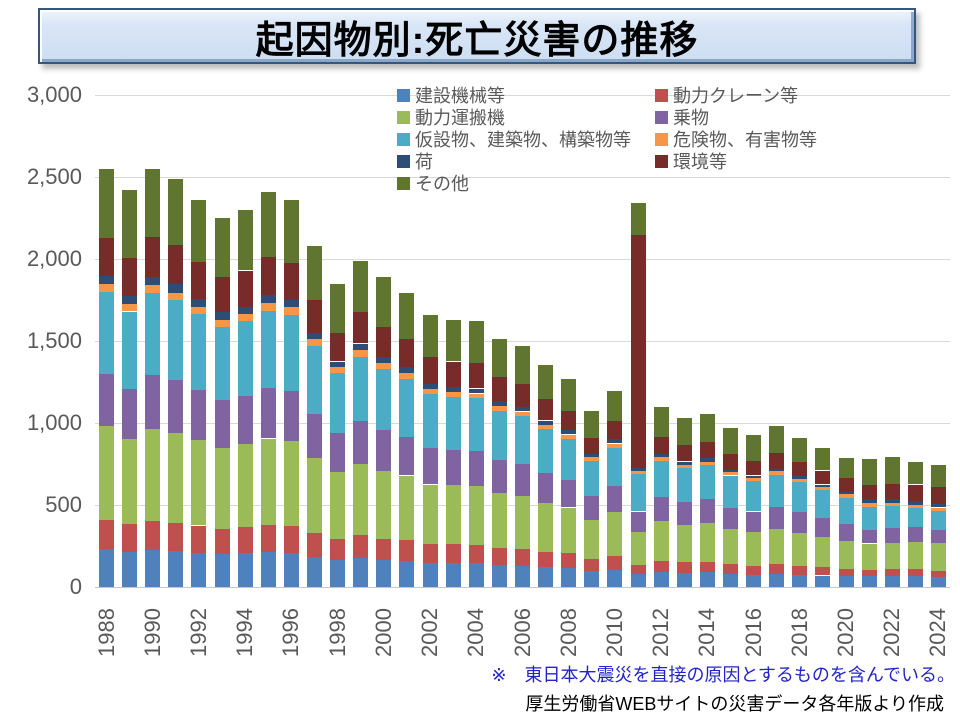 This screenshot has height=720, width=960. Describe the element at coordinates (198, 632) in the screenshot. I see `x-axis-label: 1992` at that location.